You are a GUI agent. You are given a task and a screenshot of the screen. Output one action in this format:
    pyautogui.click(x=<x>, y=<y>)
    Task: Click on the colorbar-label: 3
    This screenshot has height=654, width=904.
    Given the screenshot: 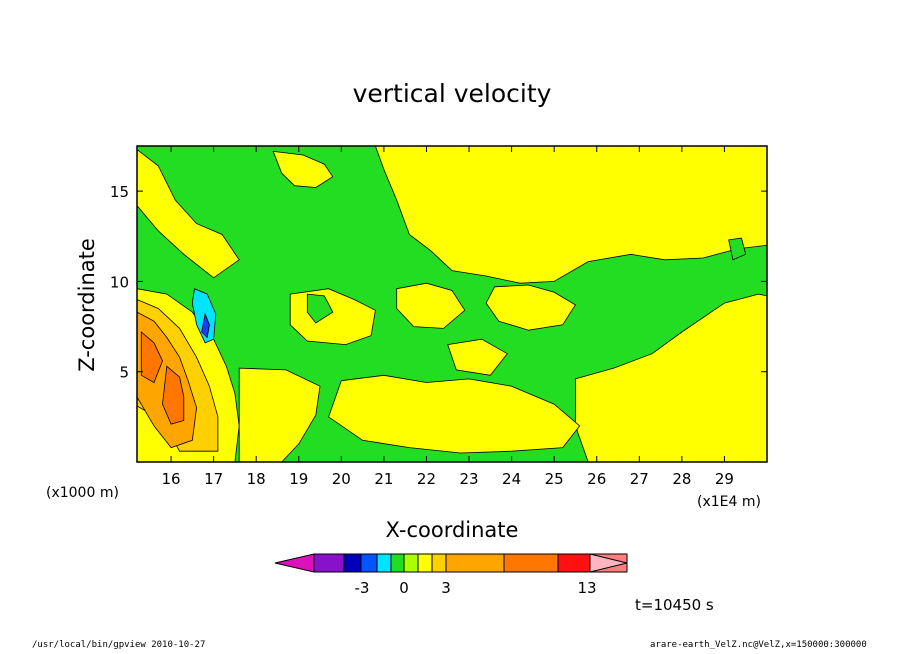 What is the action you would take?
    pyautogui.click(x=446, y=588)
    